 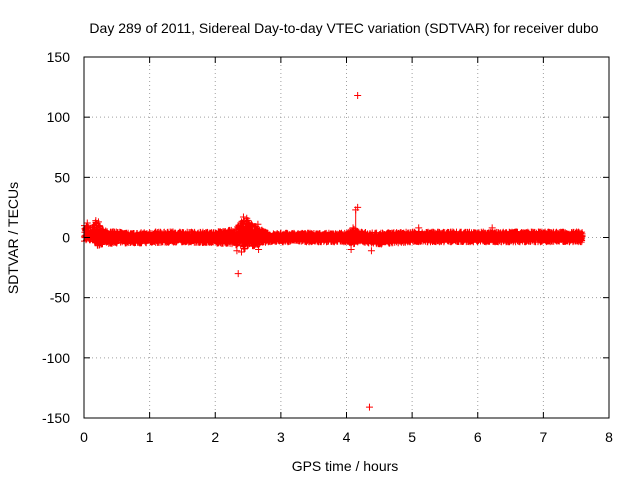 I want to click on data-band-core, so click(x=333, y=235).